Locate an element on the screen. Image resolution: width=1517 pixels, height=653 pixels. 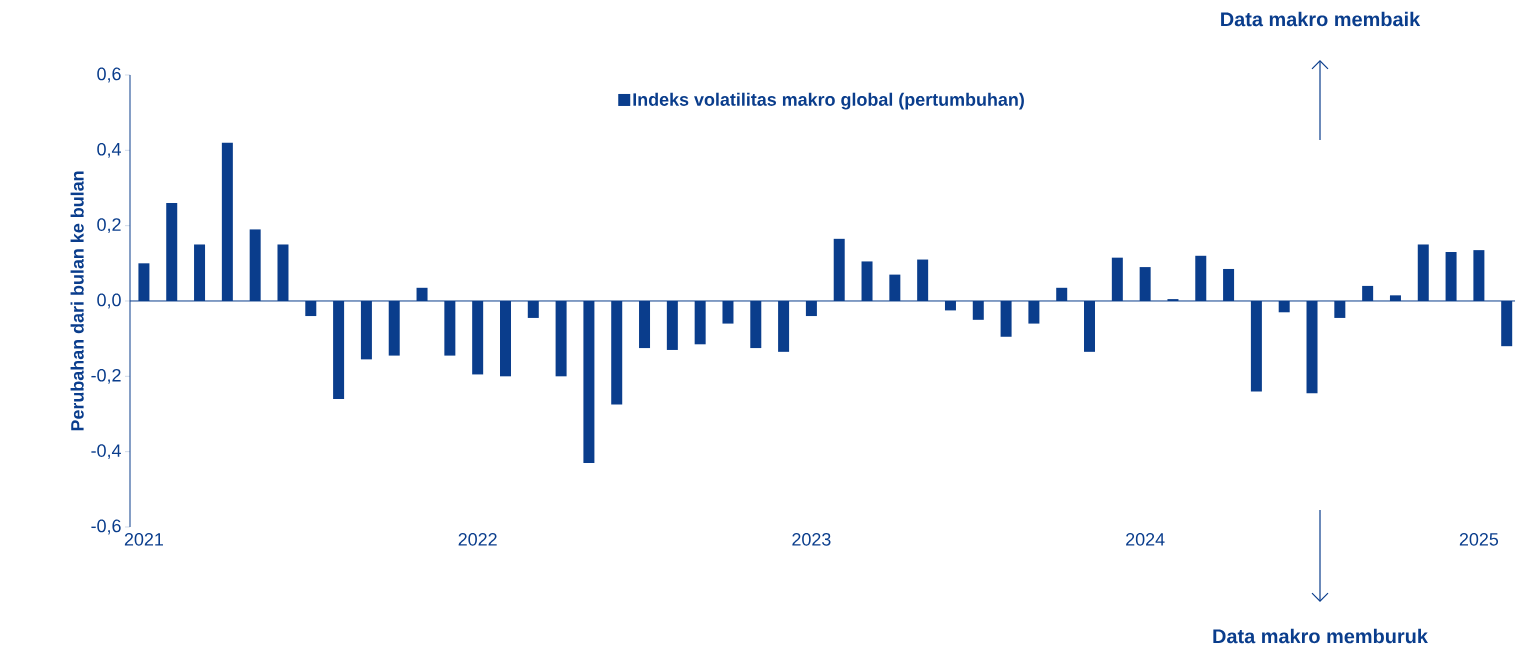
y-tick-label: 0,0 is located at coordinates (109, 301).